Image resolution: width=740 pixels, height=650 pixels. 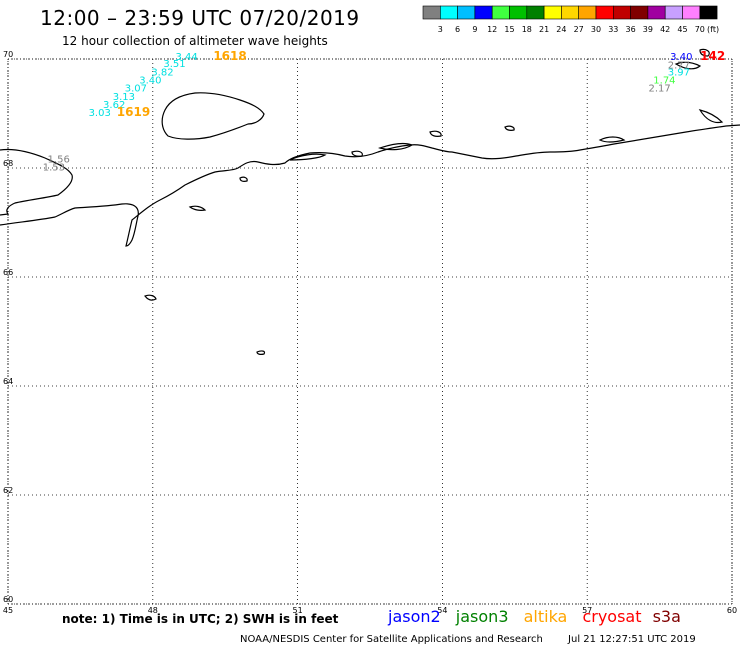 What do you see at coordinates (708, 12) in the screenshot?
I see `colorbar-swatch` at bounding box center [708, 12].